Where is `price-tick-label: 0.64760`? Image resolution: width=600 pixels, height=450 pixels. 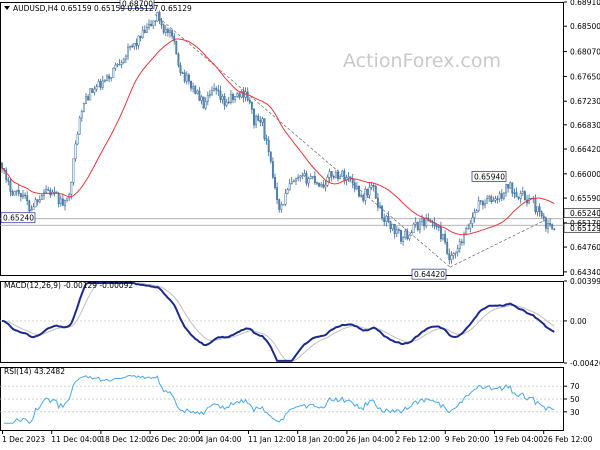 price-tick-label: 0.64760 is located at coordinates (585, 247).